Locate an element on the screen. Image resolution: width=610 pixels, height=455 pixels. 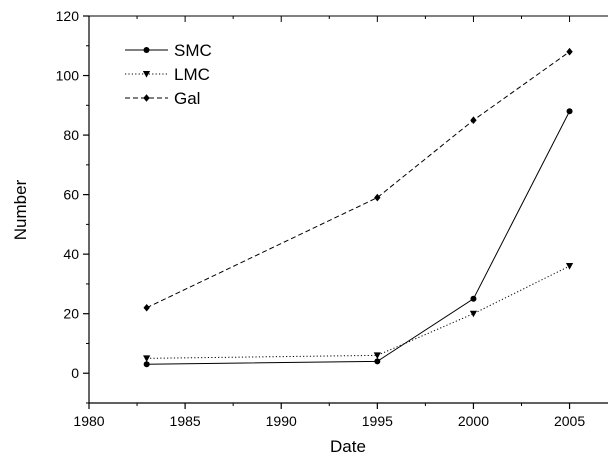
x-tick-label: 1995 is located at coordinates (377, 421).